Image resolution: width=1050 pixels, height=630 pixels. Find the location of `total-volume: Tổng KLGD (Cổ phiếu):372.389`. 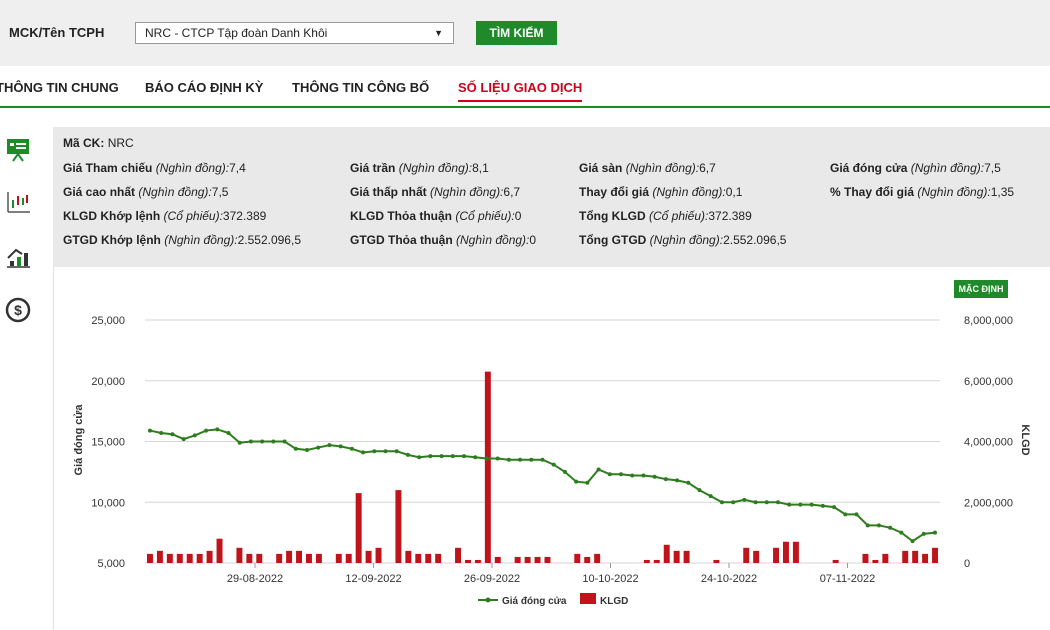

total-volume: Tổng KLGD (Cổ phiếu):372.389 is located at coordinates (665, 216).